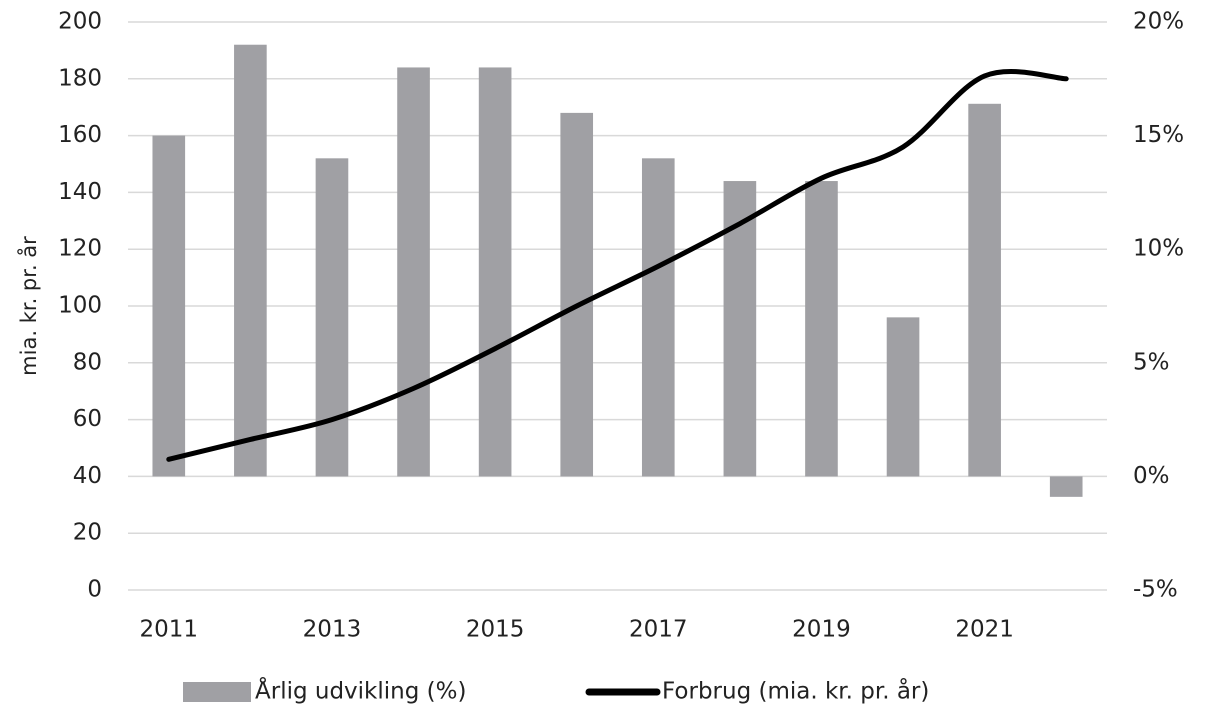  I want to click on y-tick-label: 120, so click(80, 249).